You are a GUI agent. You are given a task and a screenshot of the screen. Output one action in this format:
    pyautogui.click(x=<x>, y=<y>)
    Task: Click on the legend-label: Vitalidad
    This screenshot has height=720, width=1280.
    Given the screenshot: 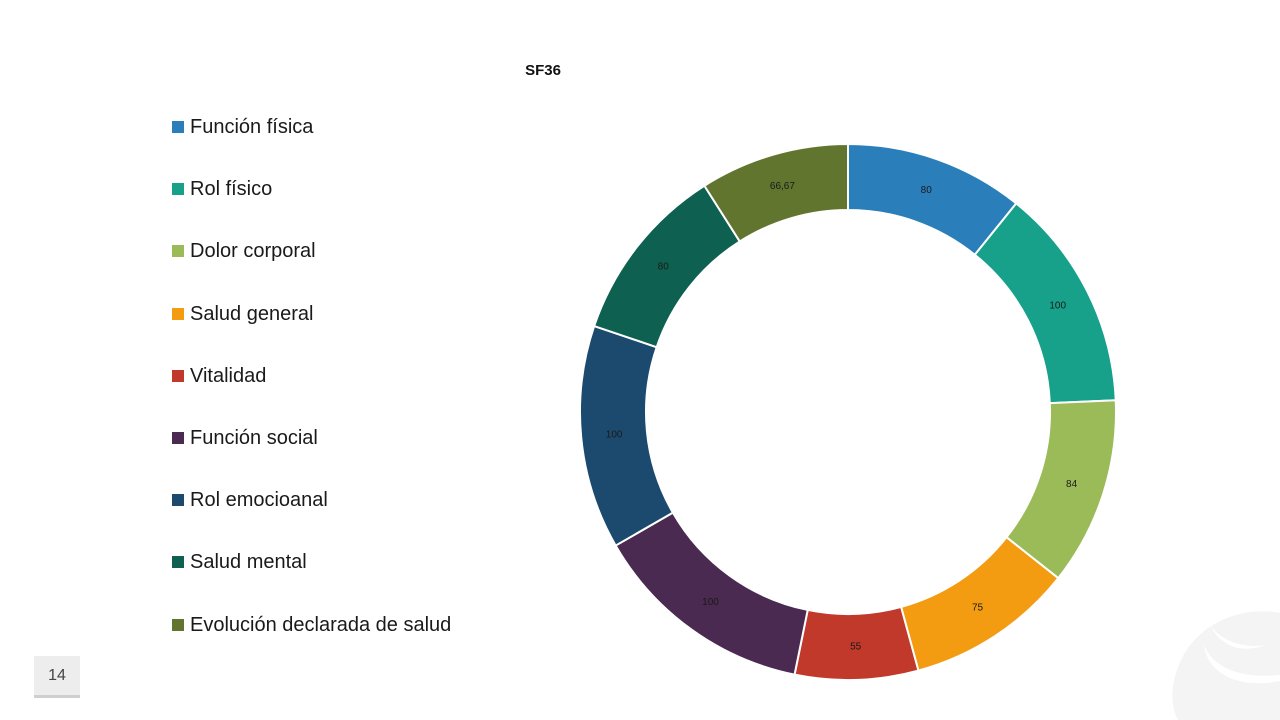 What is the action you would take?
    pyautogui.click(x=228, y=375)
    